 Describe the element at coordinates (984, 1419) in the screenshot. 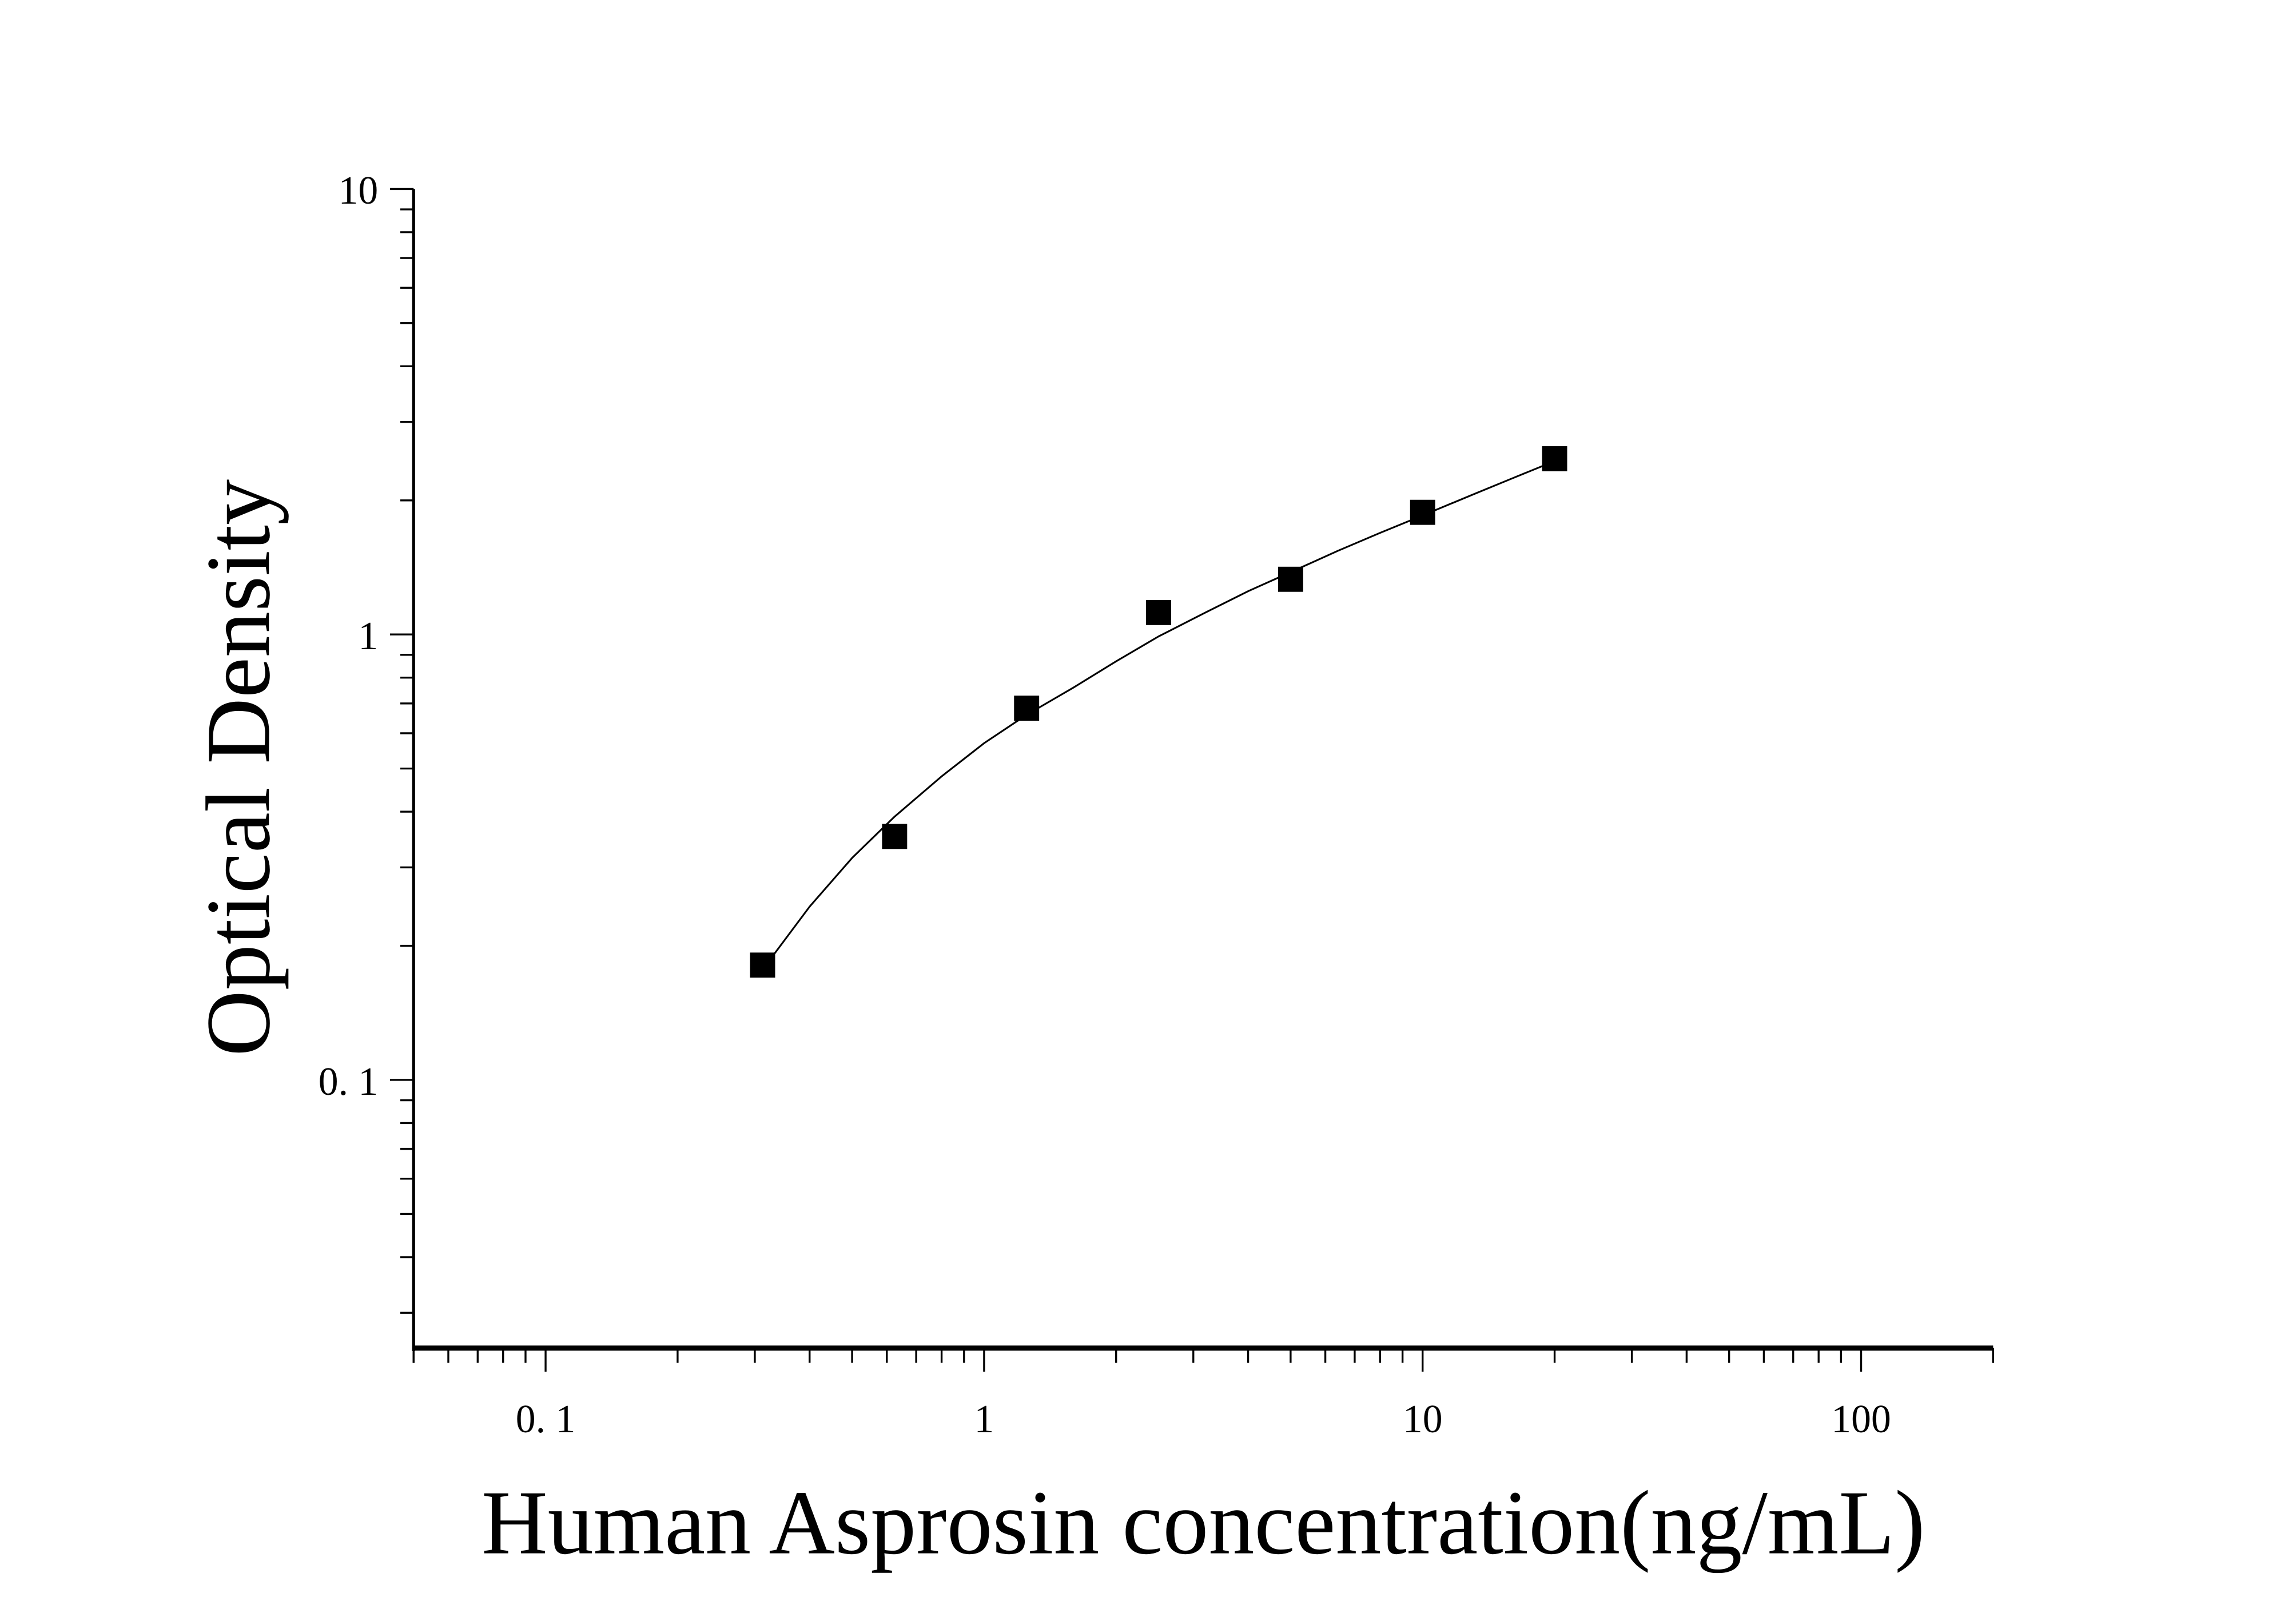

I see `x-tick-label: 1` at that location.